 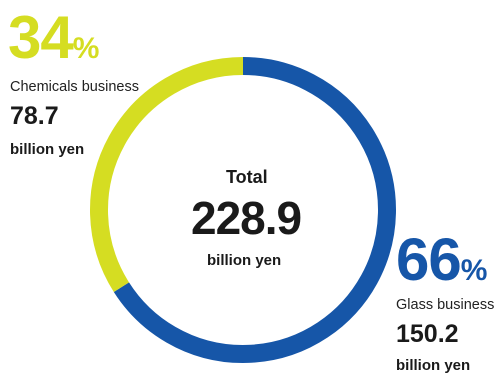 I want to click on glass-percent: 66%, so click(x=441, y=260).